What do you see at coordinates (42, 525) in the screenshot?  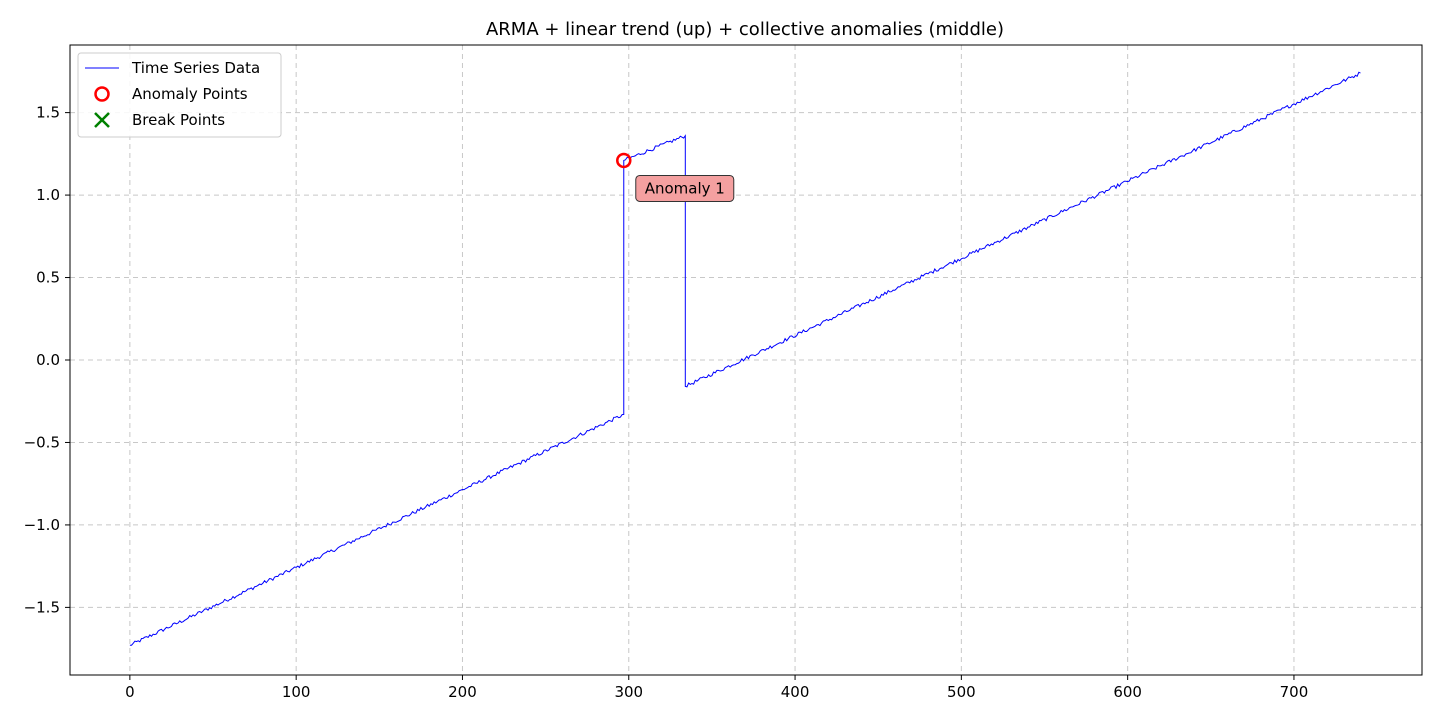 I see `y-tick-label: −1.0` at bounding box center [42, 525].